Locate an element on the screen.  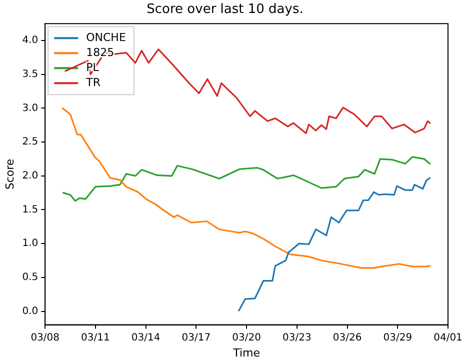
x-tick-label: 03/26 is located at coordinates (347, 338).